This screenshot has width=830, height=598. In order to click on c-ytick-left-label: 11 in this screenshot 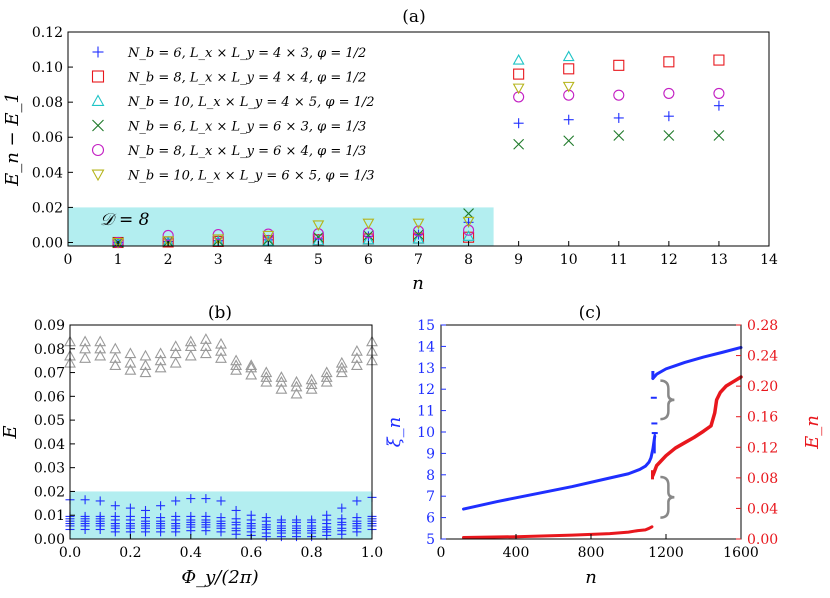, I will do `click(426, 412)`.